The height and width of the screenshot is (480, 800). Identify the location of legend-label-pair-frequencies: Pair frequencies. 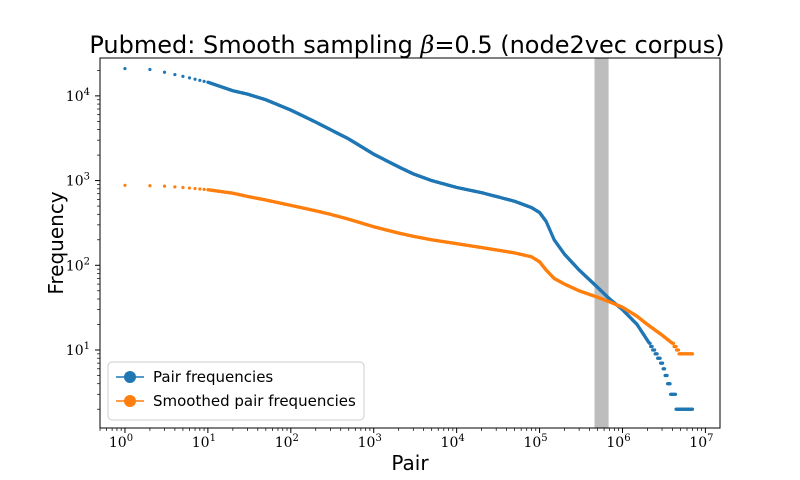
(213, 377).